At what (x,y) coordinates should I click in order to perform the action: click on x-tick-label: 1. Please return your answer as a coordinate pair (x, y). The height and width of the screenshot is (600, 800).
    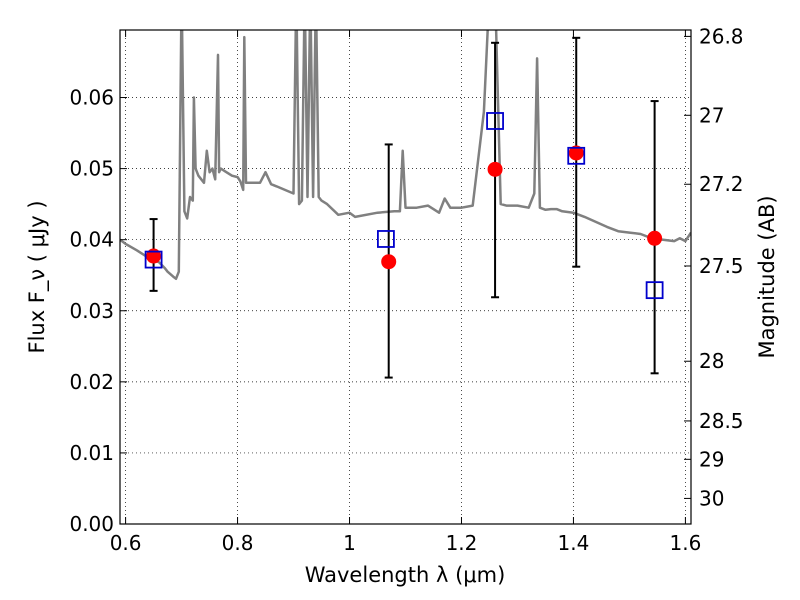
    Looking at the image, I should click on (349, 543).